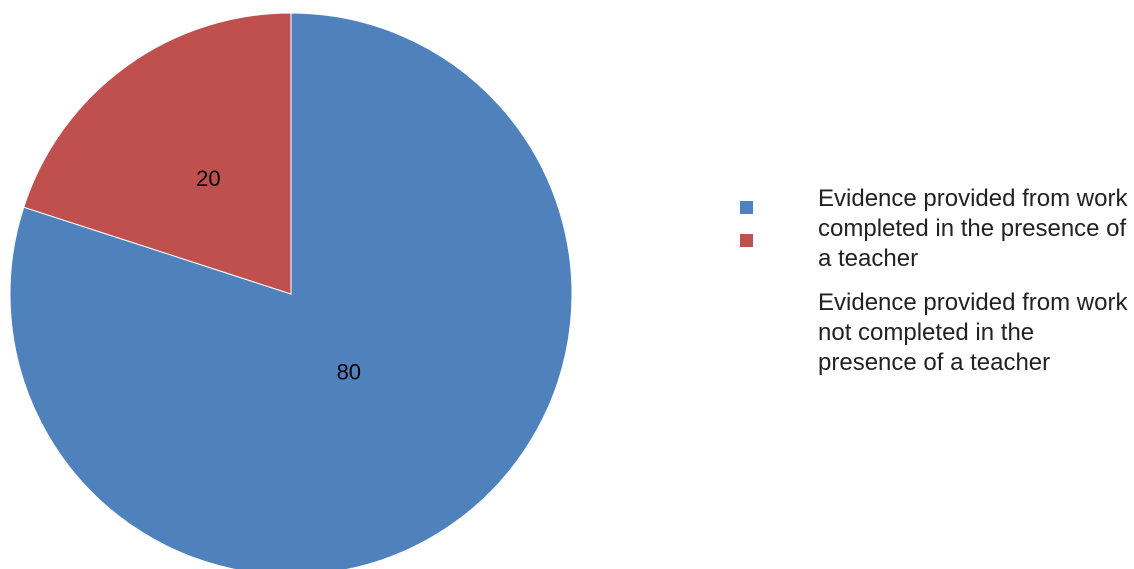 This screenshot has width=1134, height=569. Describe the element at coordinates (746, 240) in the screenshot. I see `legend-swatch-red` at that location.